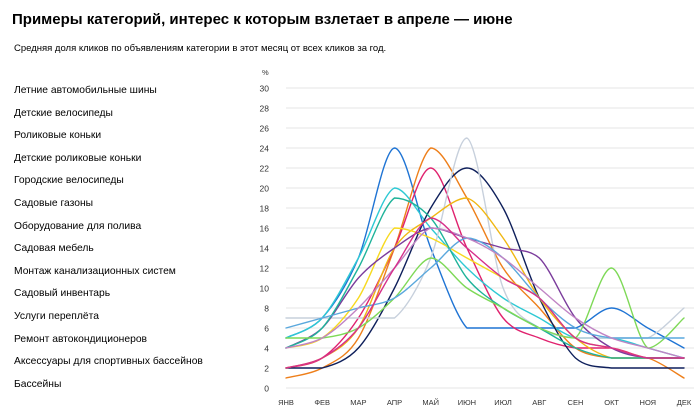 This screenshot has height=410, width=696. What do you see at coordinates (58, 136) in the screenshot?
I see `legend-item: Роликовые коньки` at bounding box center [58, 136].